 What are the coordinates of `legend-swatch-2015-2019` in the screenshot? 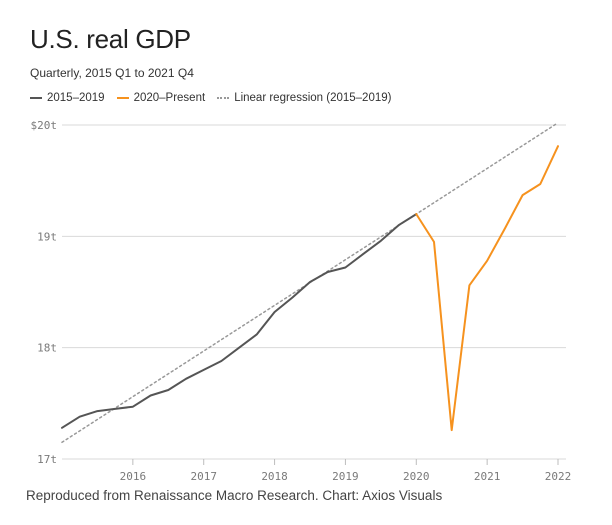 It's located at (36, 98).